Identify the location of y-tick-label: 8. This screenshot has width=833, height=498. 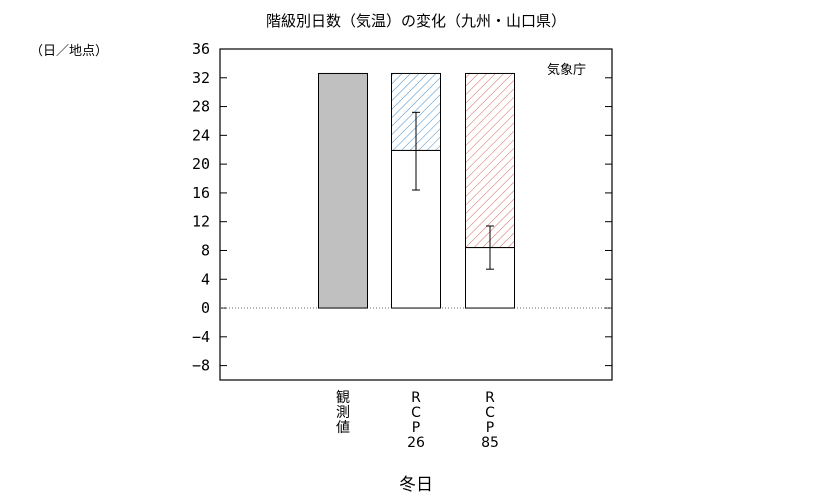
(205, 250).